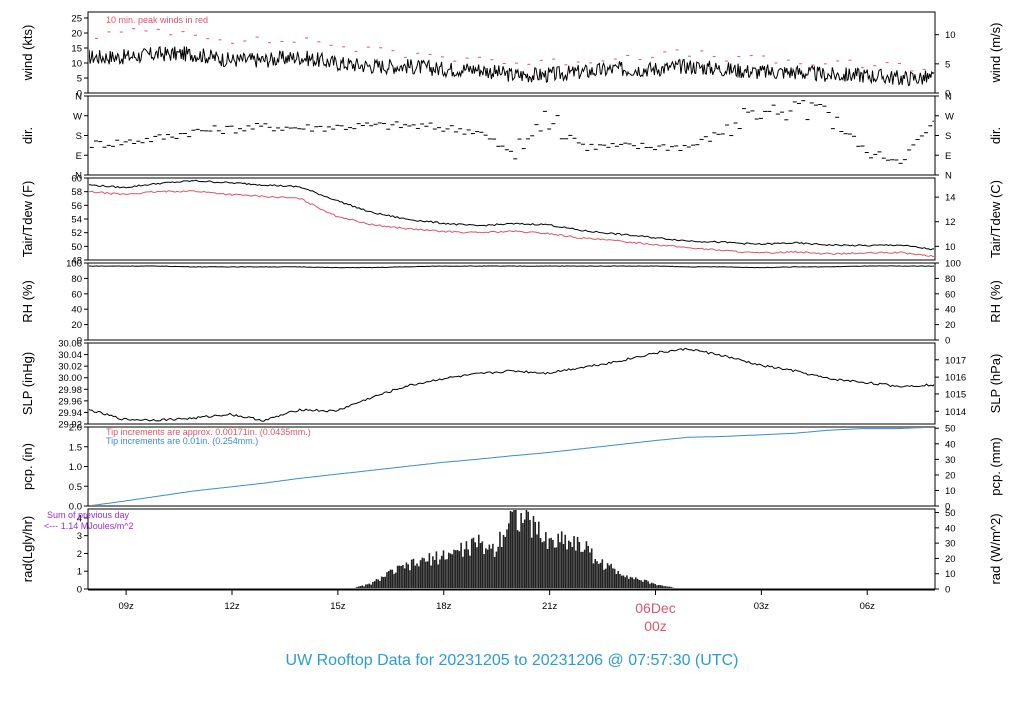  What do you see at coordinates (232, 606) in the screenshot?
I see `x-tick-label: 12z` at bounding box center [232, 606].